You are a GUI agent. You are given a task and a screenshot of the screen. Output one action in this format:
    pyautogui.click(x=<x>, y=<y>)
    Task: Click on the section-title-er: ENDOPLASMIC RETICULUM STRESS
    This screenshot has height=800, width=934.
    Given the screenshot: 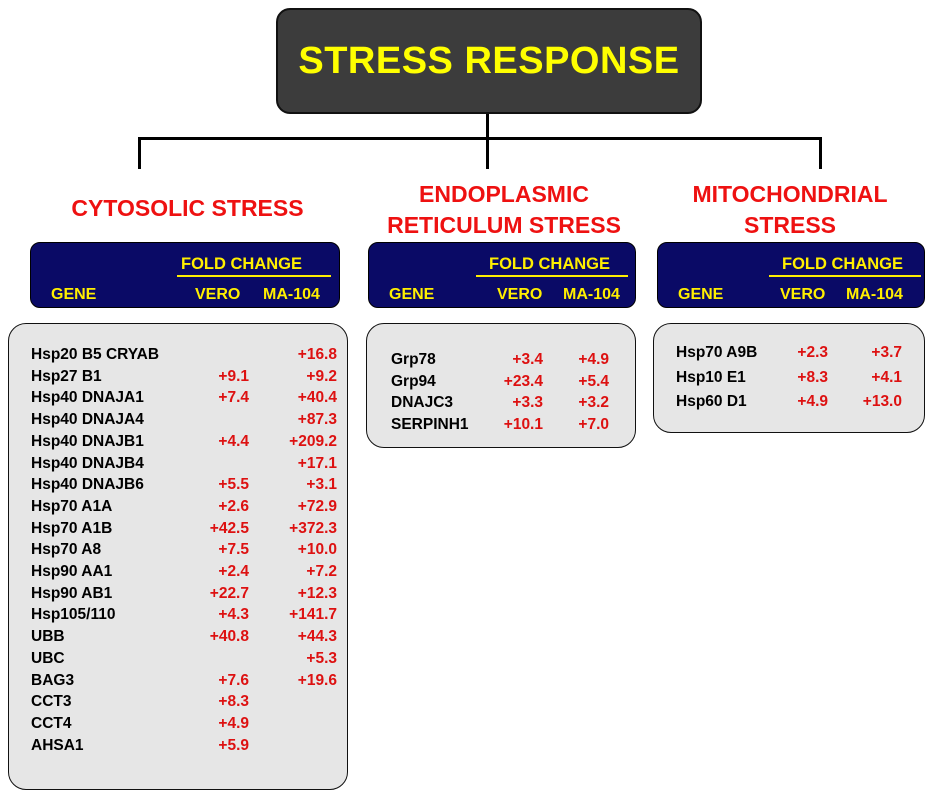 What is the action you would take?
    pyautogui.click(x=504, y=210)
    